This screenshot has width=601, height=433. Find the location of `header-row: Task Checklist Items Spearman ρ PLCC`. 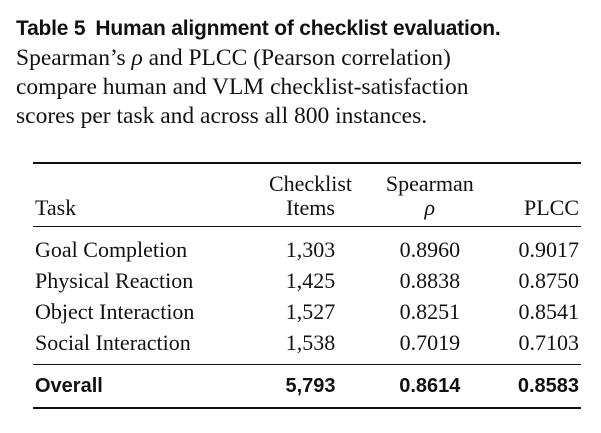

header-row: Task Checklist Items Spearman ρ PLCC is located at coordinates (307, 194).